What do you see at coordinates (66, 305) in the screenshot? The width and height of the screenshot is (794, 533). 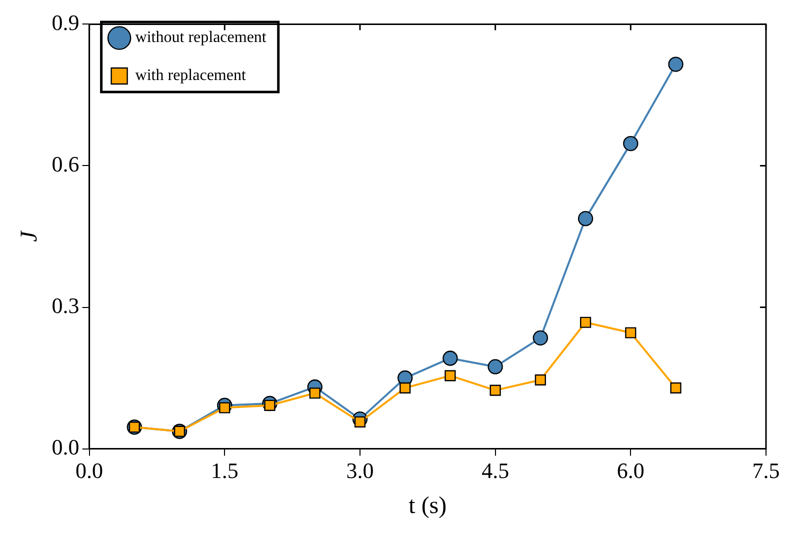 I see `y-tick-label: 0.3` at bounding box center [66, 305].